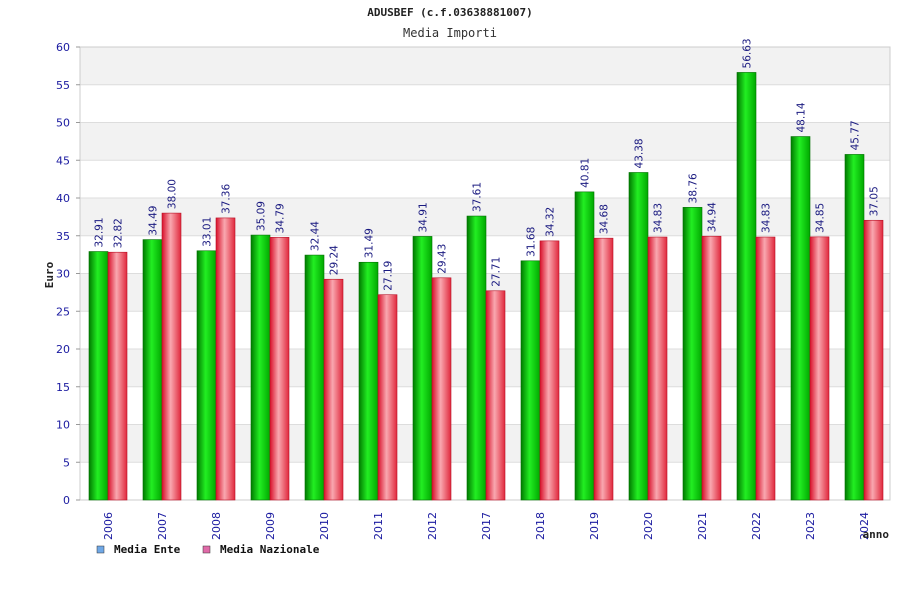 This screenshot has height=600, width=900. Describe the element at coordinates (876, 534) in the screenshot. I see `x-axis-label: anno` at that location.